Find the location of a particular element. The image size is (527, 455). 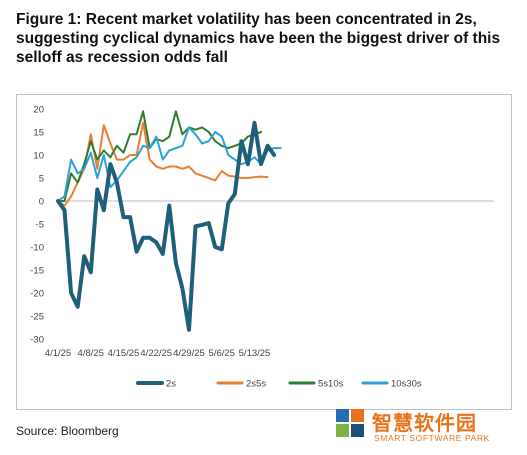

x-tick-label: 4/15/25 is located at coordinates (124, 353).